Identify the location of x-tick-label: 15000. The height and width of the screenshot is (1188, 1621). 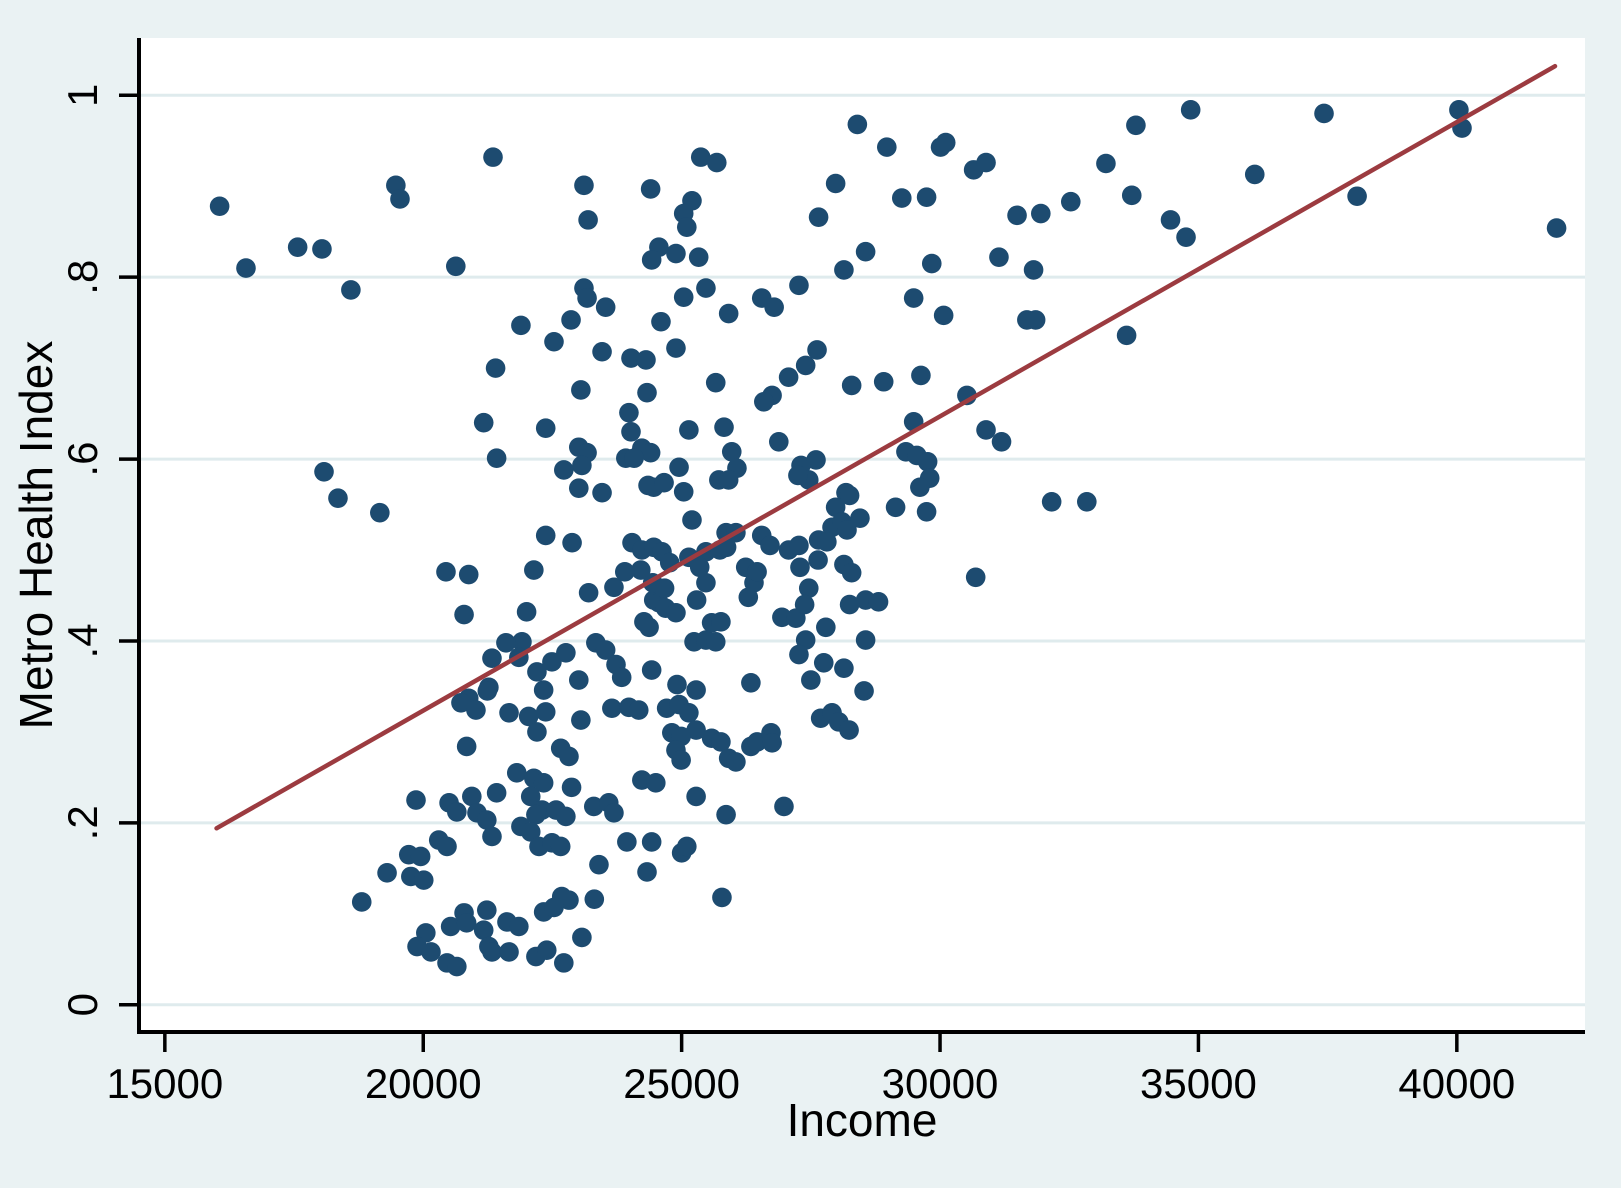
(164, 1083).